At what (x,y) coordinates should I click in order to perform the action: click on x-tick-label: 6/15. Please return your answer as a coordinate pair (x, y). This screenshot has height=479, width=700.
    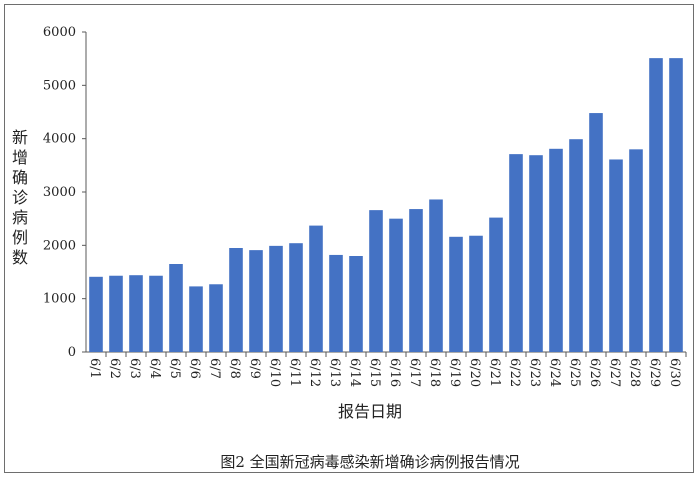
    Looking at the image, I should click on (374, 372).